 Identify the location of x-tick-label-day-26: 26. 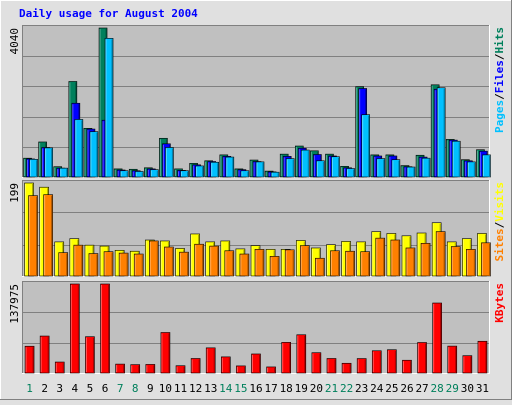
(406, 388).